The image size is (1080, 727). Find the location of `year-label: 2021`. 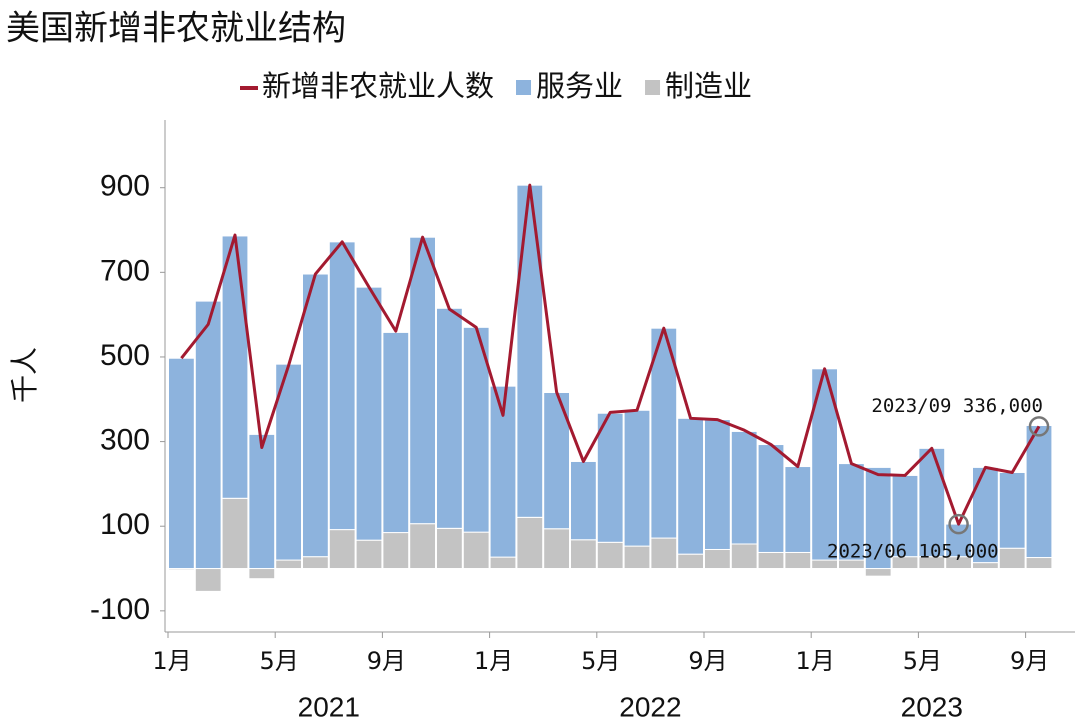

year-label: 2021 is located at coordinates (329, 706).